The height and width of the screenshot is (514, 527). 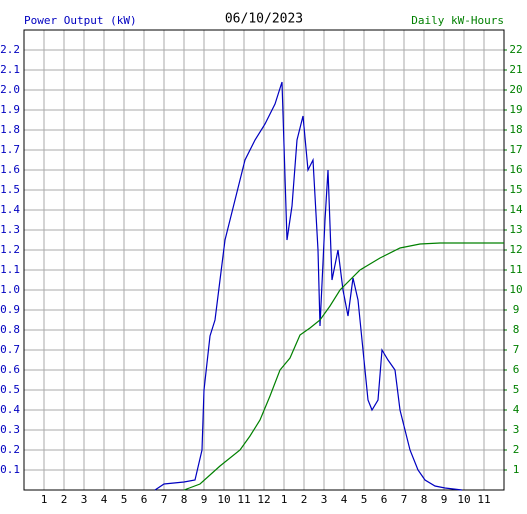 I want to click on y-tick-label: 0.8, so click(x=10, y=329).